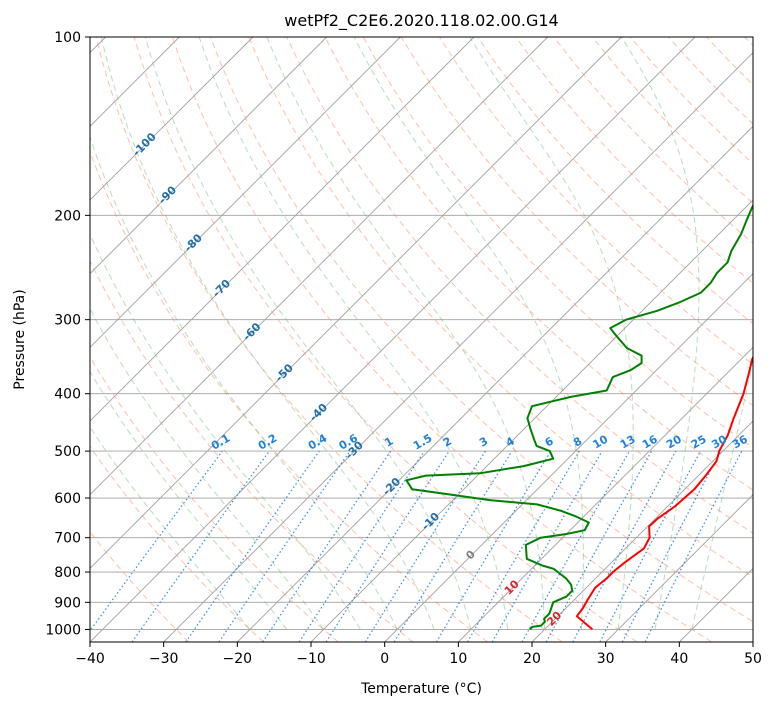 This screenshot has width=775, height=708. What do you see at coordinates (311, 659) in the screenshot?
I see `x-tick-label: −10` at bounding box center [311, 659].